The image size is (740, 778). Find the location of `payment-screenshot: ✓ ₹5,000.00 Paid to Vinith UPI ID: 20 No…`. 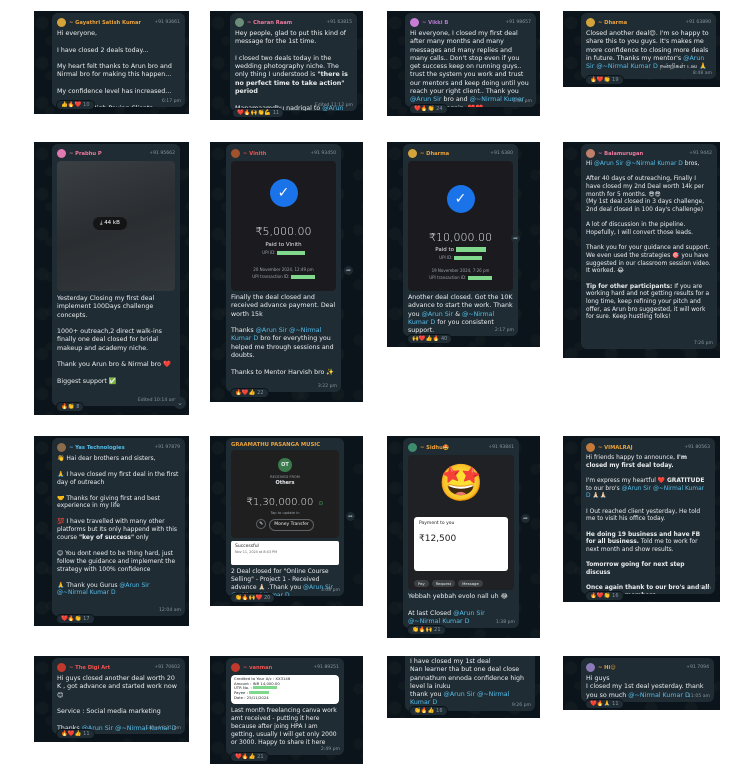

payment-screenshot: ✓ ₹5,000.00 Paid to Vinith UPI ID: 20 No… is located at coordinates (283, 226).